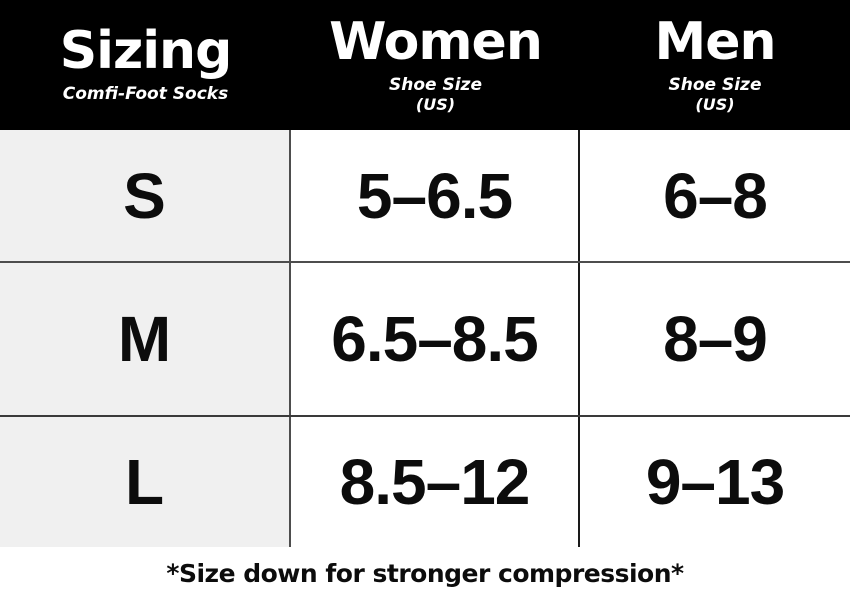  I want to click on men-value-cell: 6–8, so click(715, 195).